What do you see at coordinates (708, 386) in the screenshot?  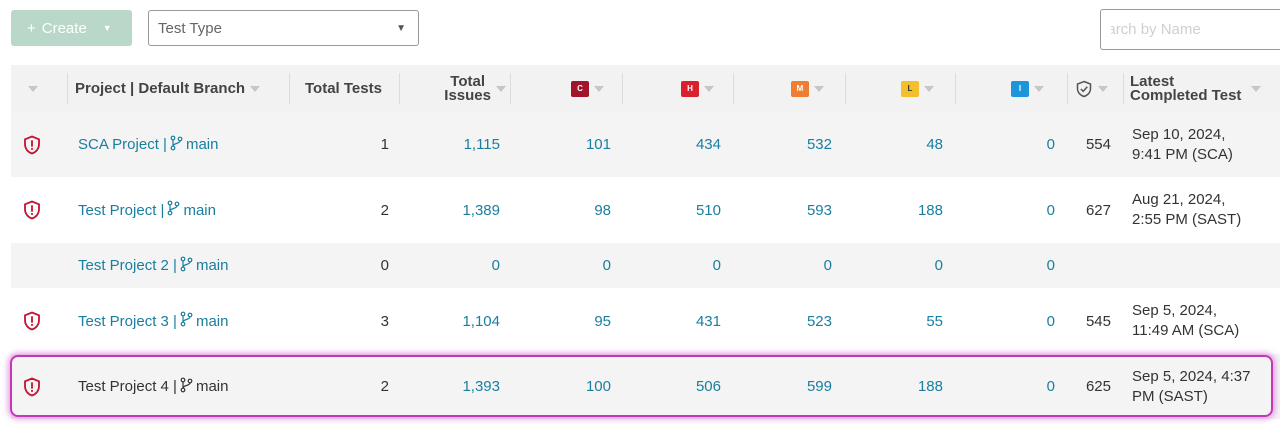 I see `high-count-link: 506` at bounding box center [708, 386].